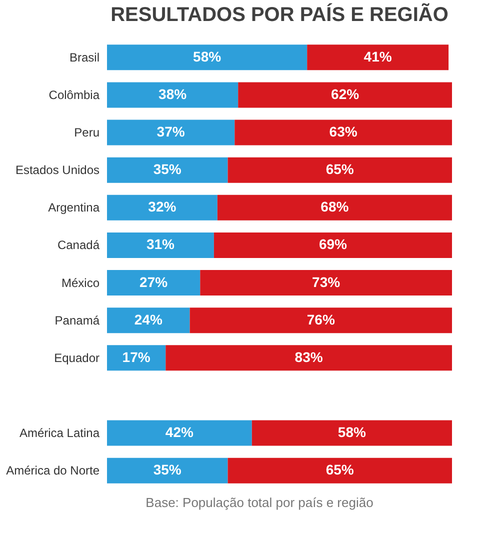 The width and height of the screenshot is (488, 546). I want to click on data-label: 42%, so click(179, 432).